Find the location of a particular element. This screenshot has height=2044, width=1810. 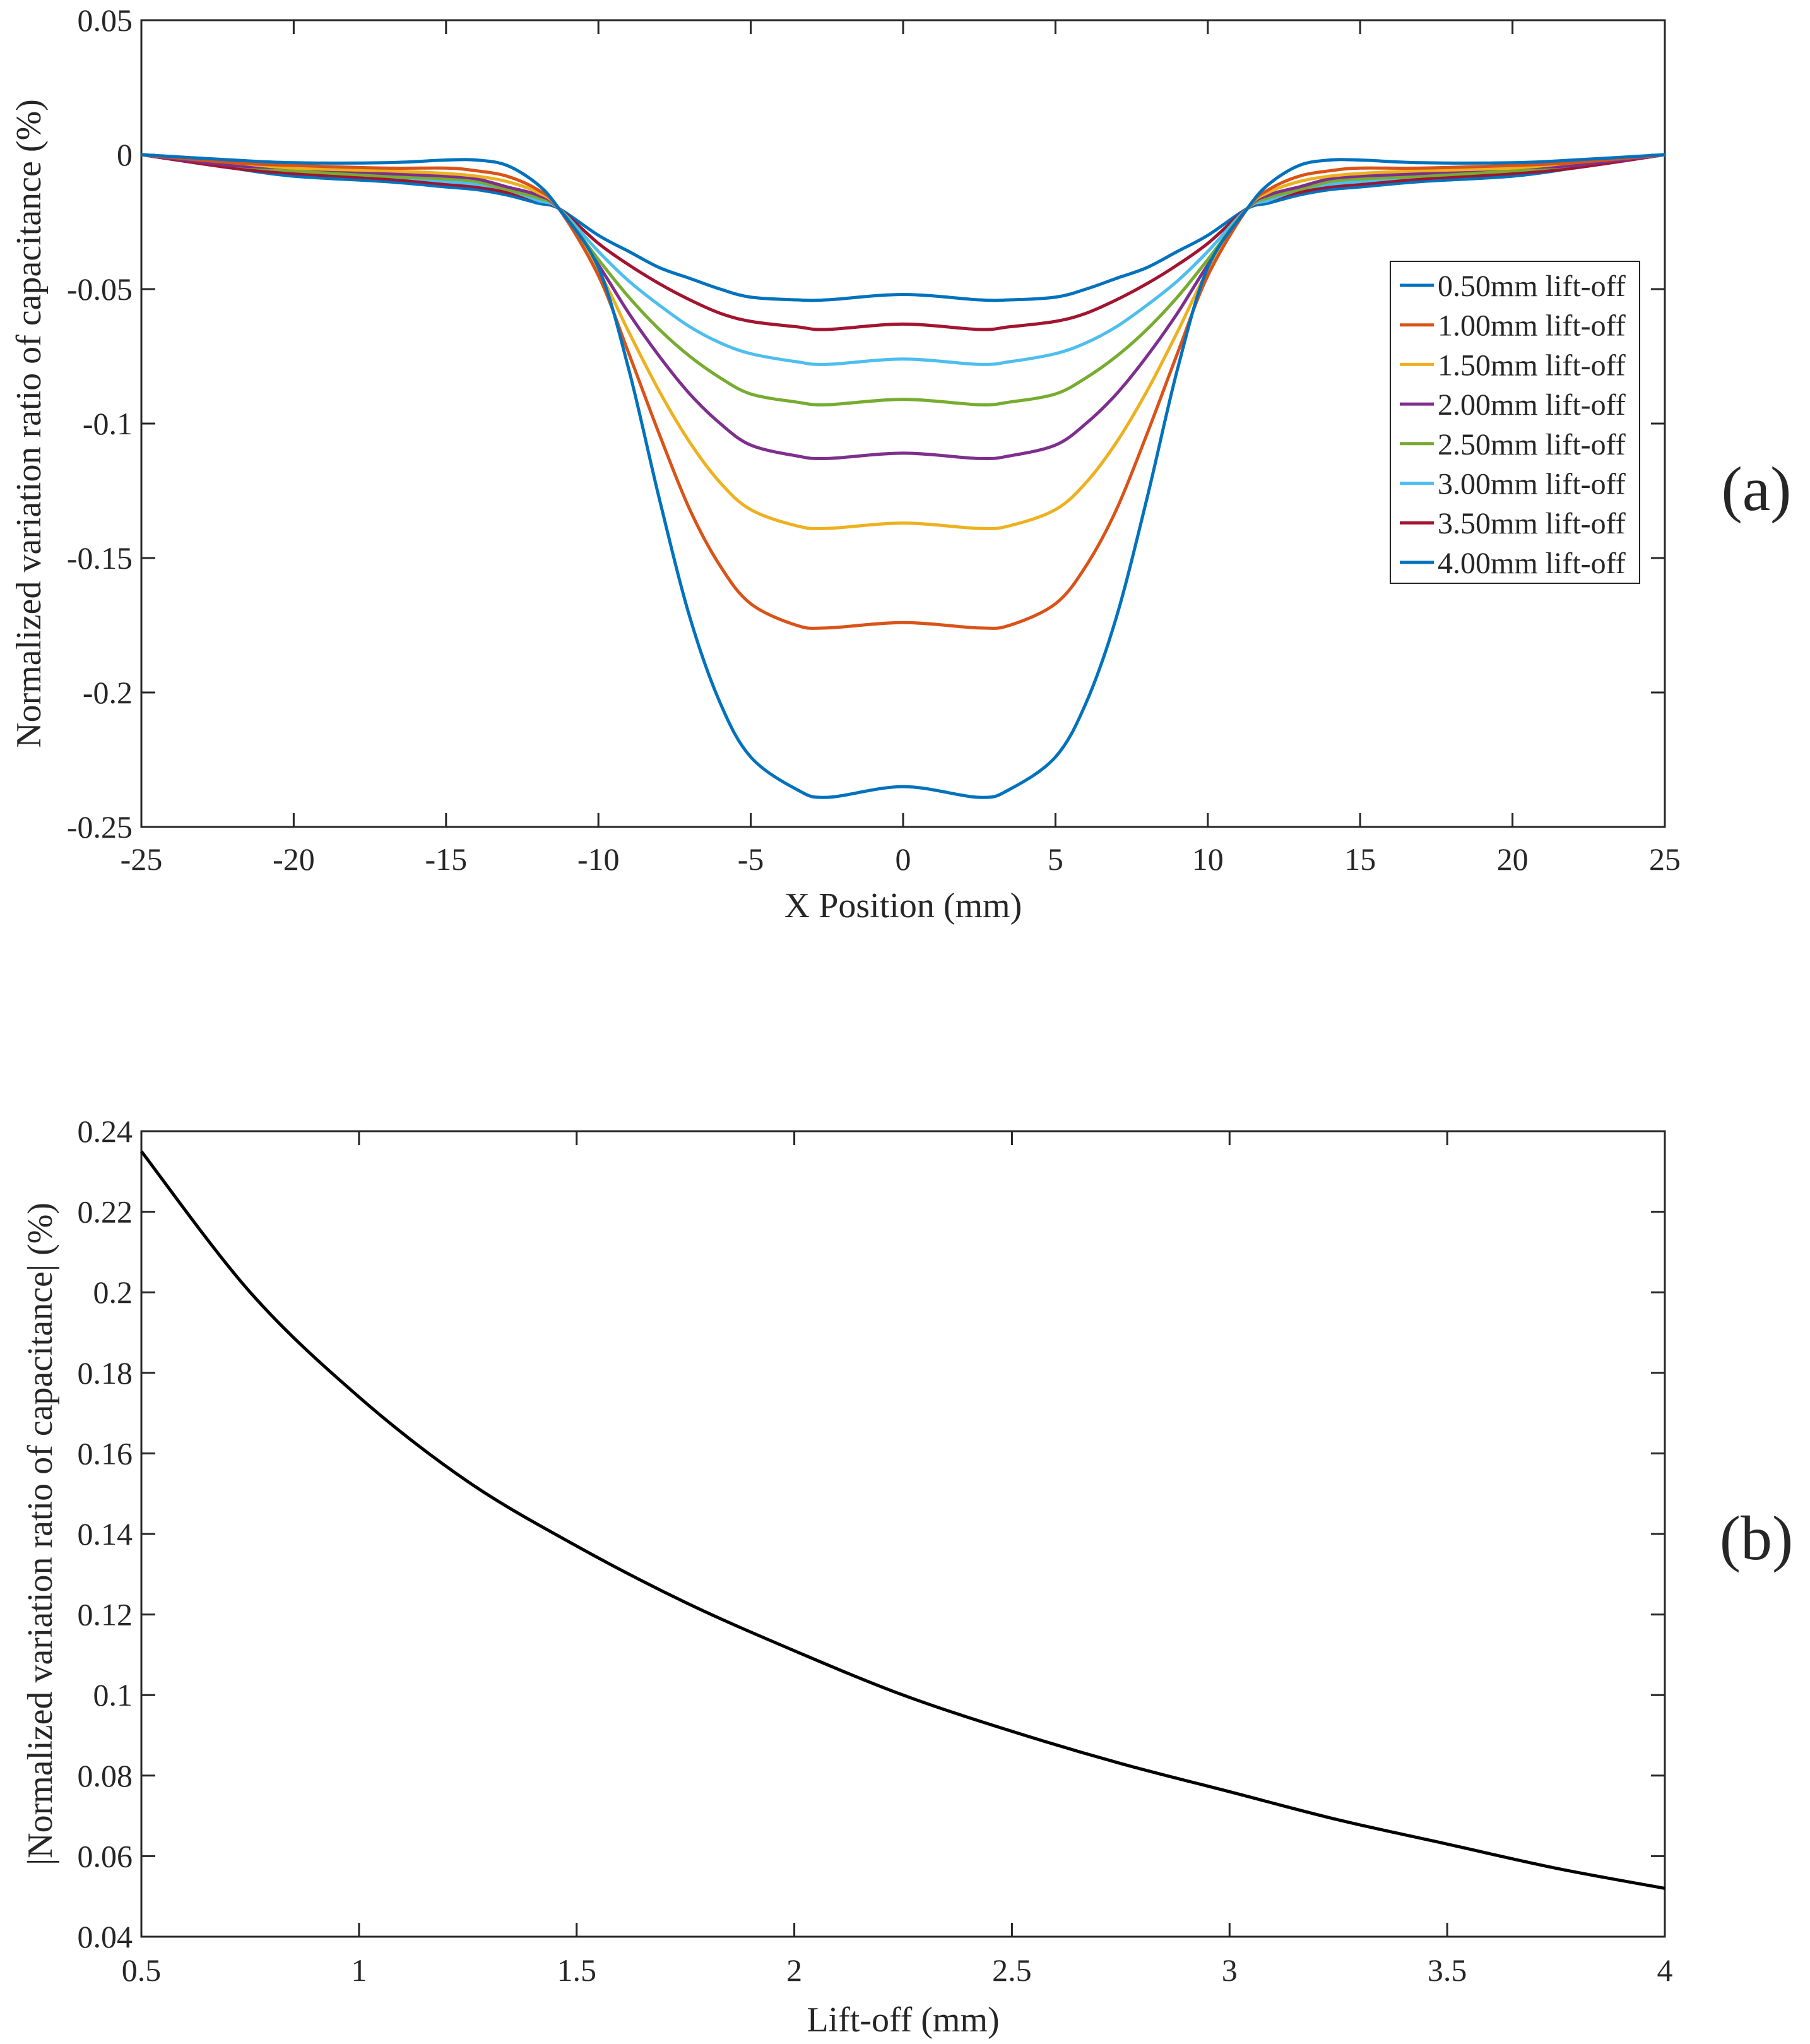

x-tick-label-a: 0 is located at coordinates (904, 859).